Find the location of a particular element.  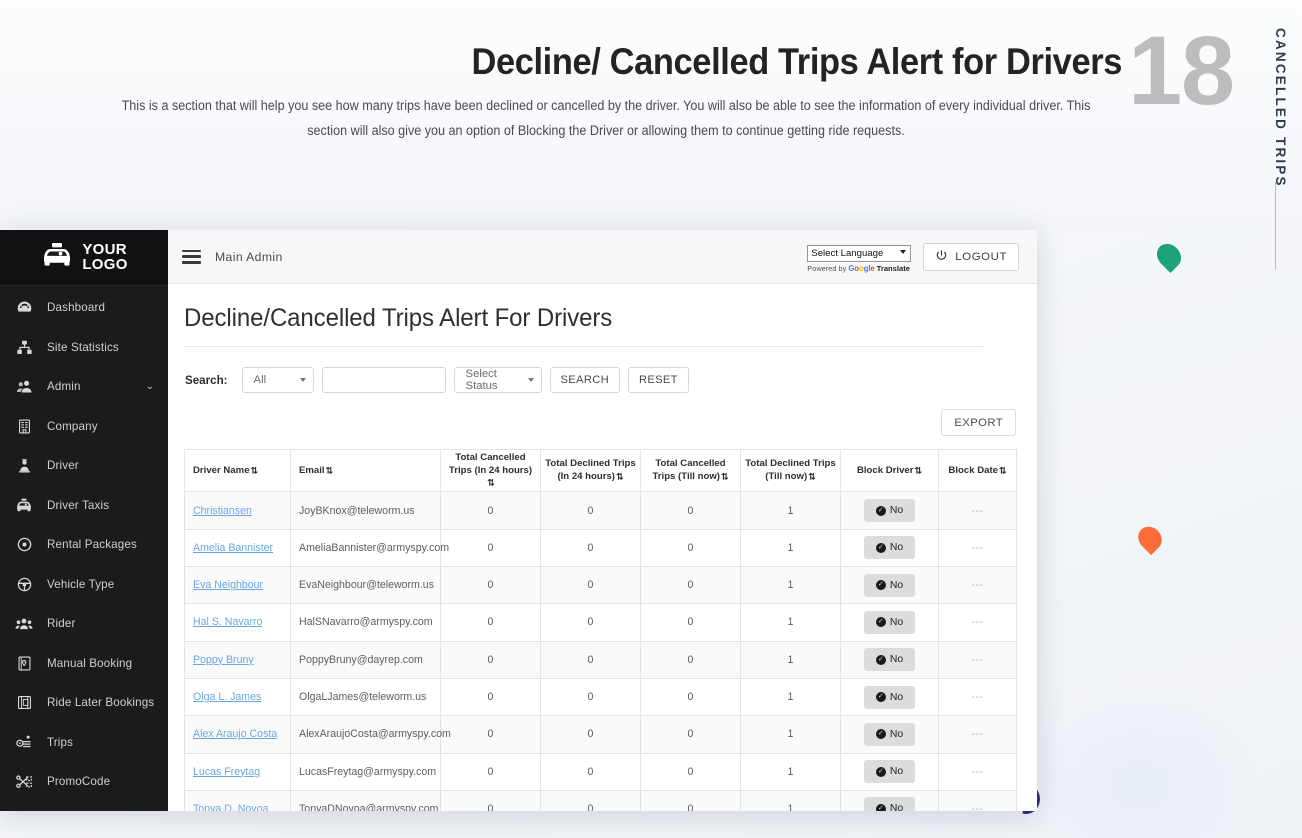

column-label-line1: Total Cancelled is located at coordinates (690, 464).